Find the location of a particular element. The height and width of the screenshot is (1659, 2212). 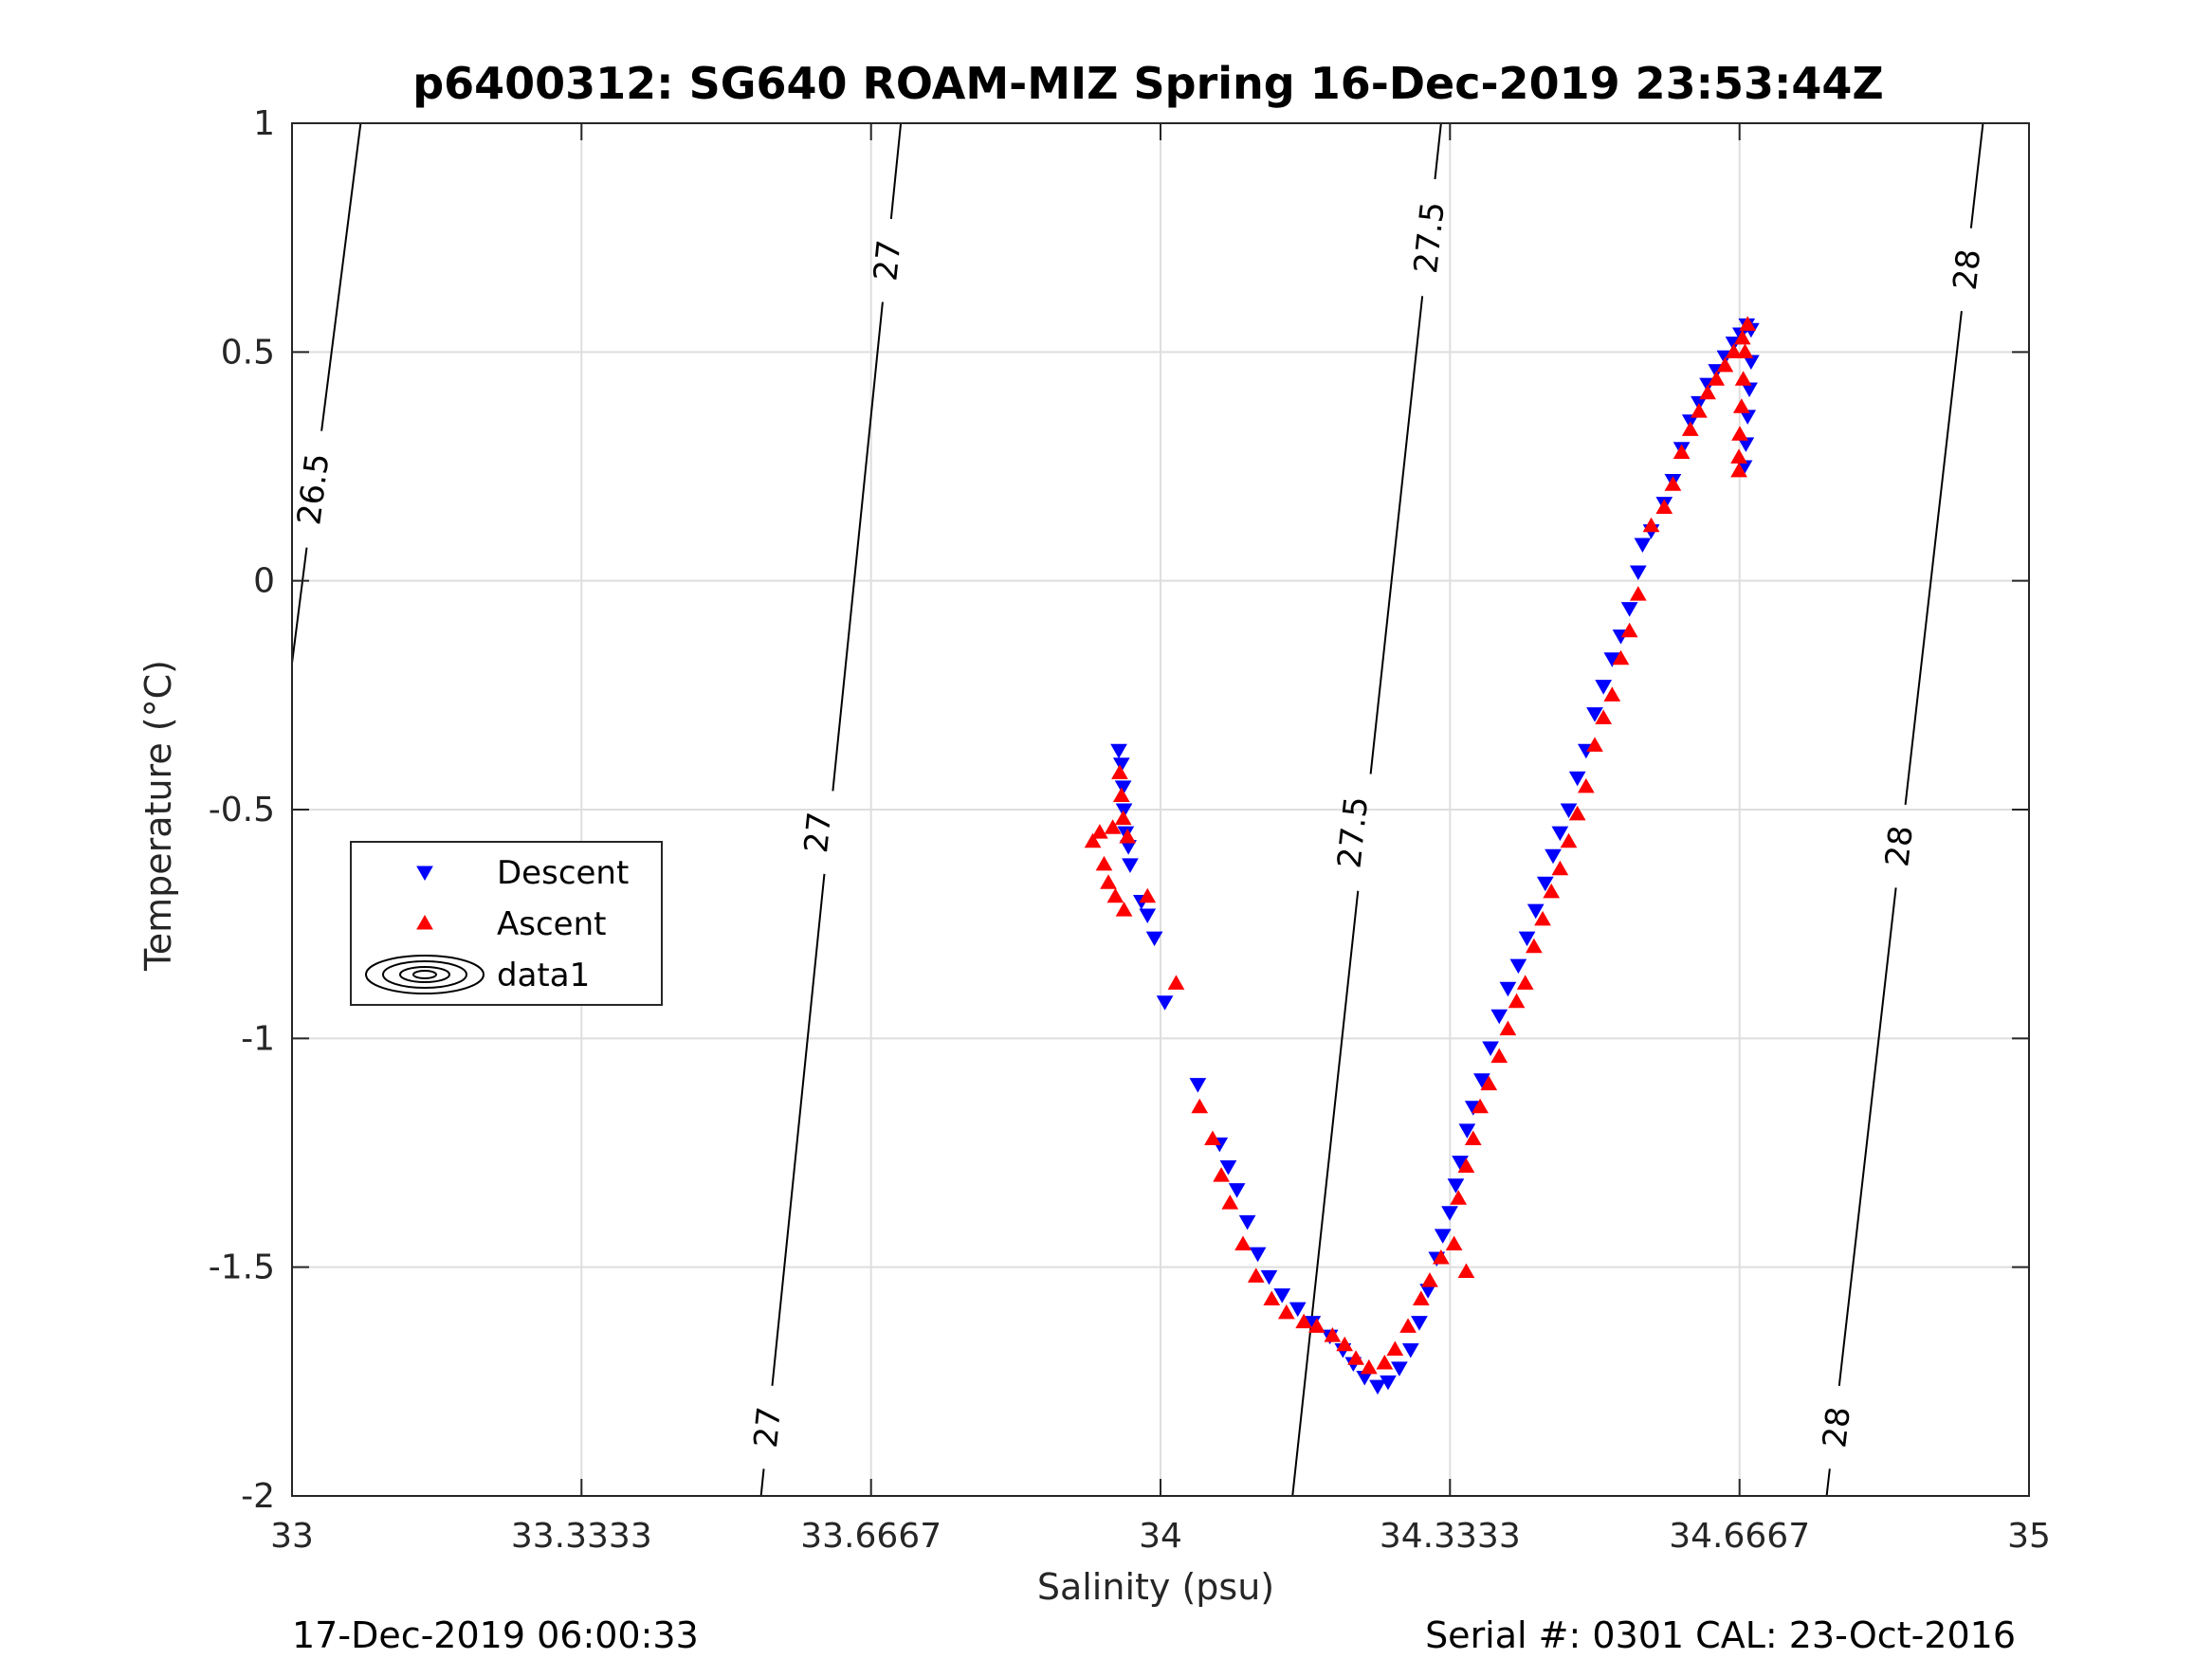

contour-label: 26.5 is located at coordinates (313, 489).